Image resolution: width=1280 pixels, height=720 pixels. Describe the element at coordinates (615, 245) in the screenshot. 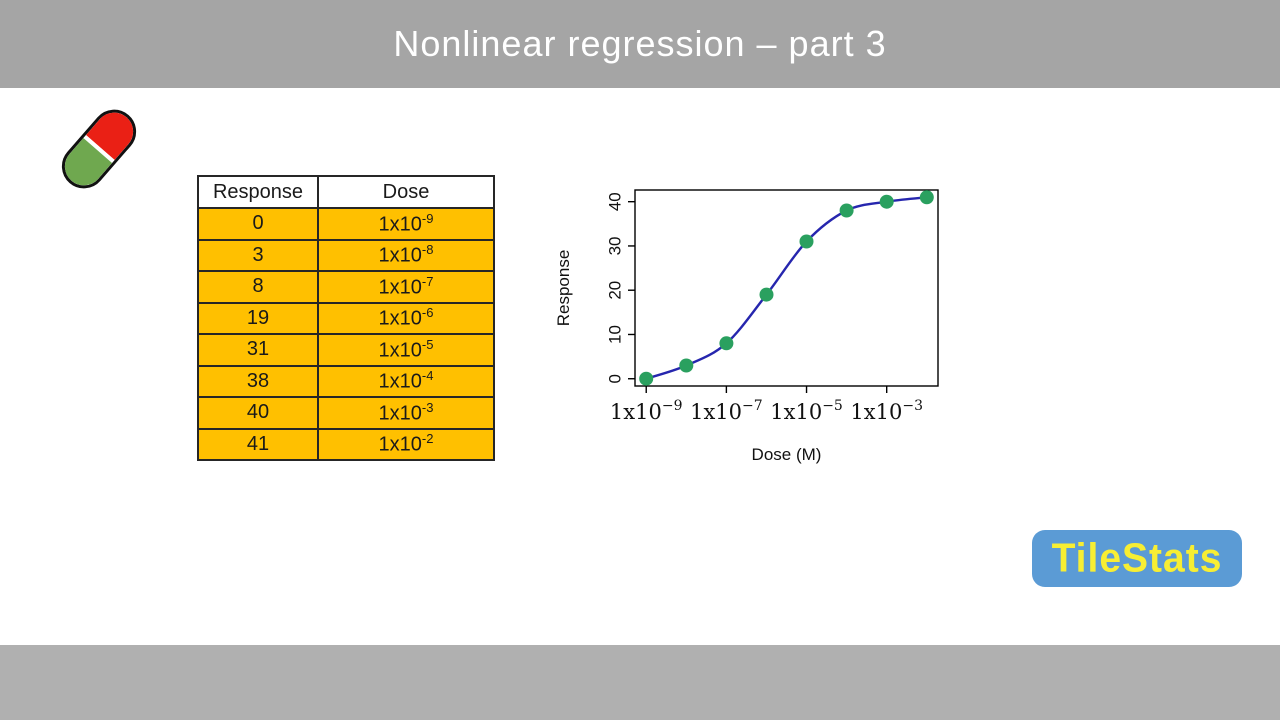

I see `y-tick-label: 30` at that location.